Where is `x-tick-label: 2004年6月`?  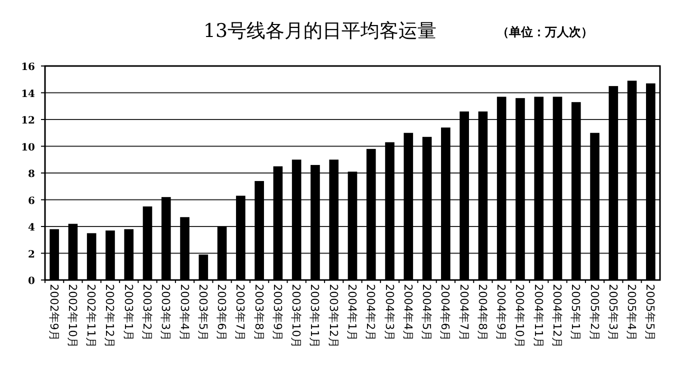 x-tick-label: 2004年6月 is located at coordinates (445, 312).